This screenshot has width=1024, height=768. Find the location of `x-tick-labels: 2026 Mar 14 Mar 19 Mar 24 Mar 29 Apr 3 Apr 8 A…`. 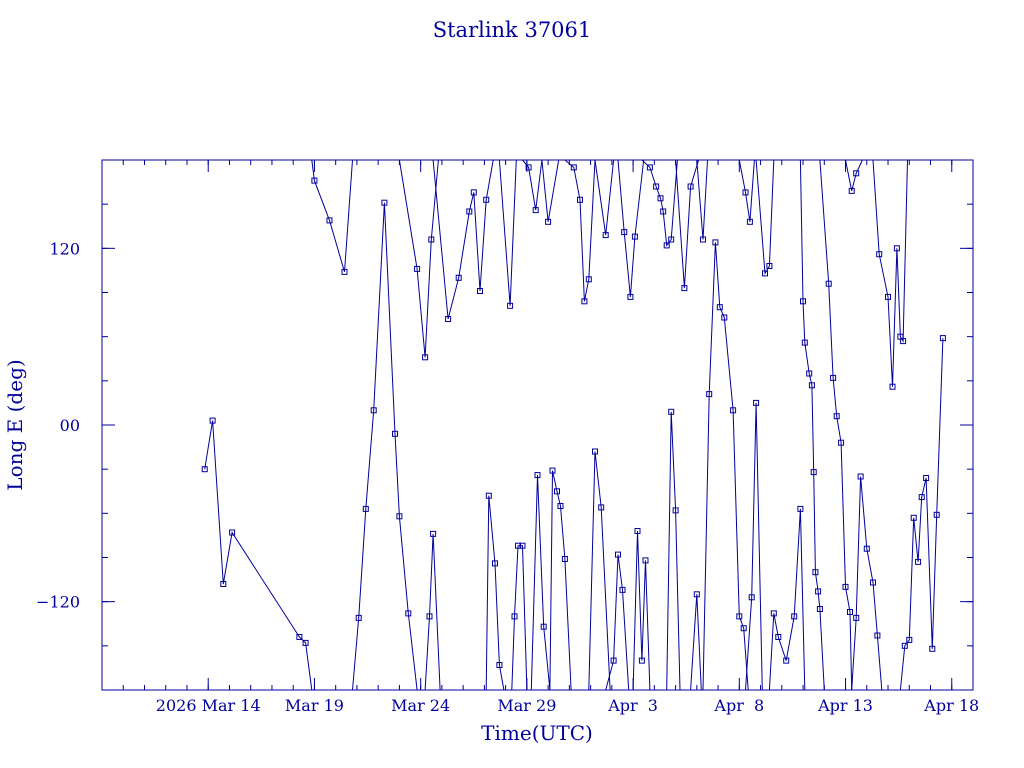

x-tick-labels: 2026 Mar 14 Mar 19 Mar 24 Mar 29 Apr 3 Apr 8 A… is located at coordinates (567, 705).